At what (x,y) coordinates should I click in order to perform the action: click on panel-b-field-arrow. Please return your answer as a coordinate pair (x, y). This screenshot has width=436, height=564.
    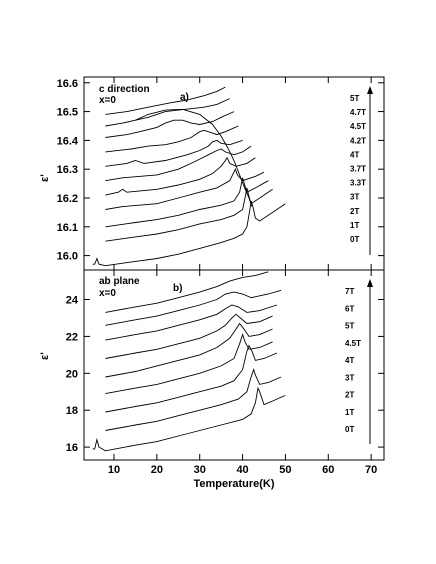
    Looking at the image, I should click on (370, 361).